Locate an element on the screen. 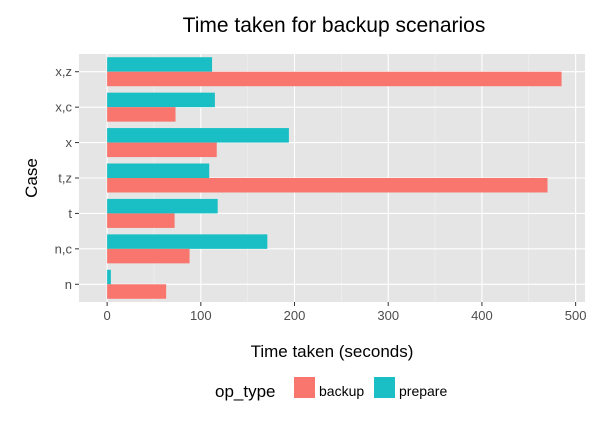  y-tick-label: n is located at coordinates (68, 284).